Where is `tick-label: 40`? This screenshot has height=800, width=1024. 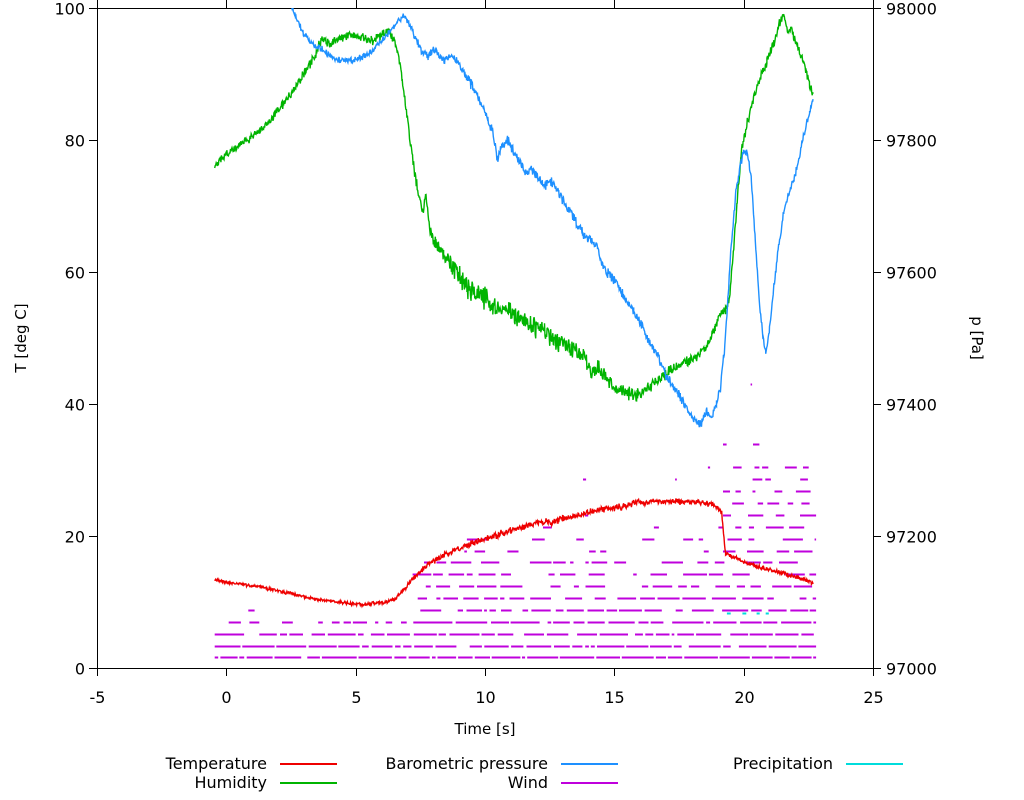 tick-label: 40 is located at coordinates (75, 405).